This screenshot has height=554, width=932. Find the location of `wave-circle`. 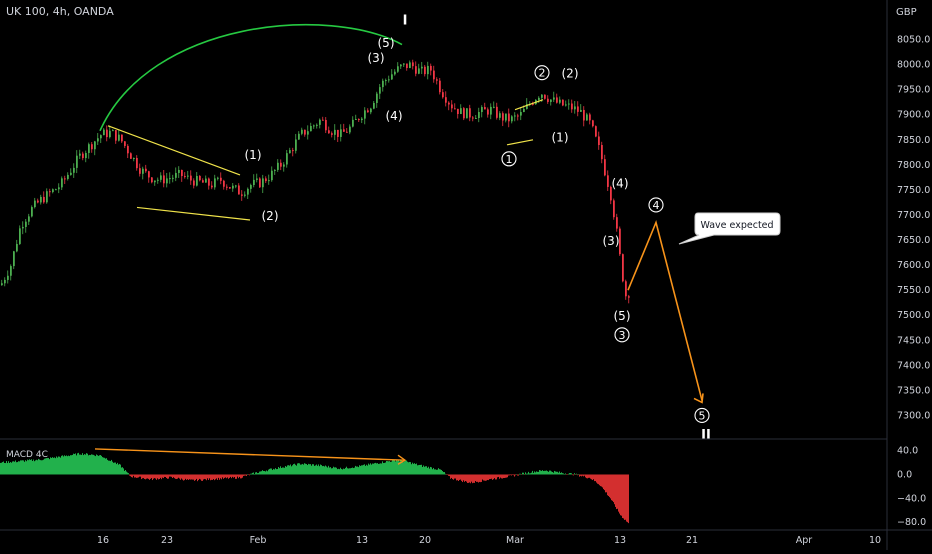

wave-circle is located at coordinates (509, 159).